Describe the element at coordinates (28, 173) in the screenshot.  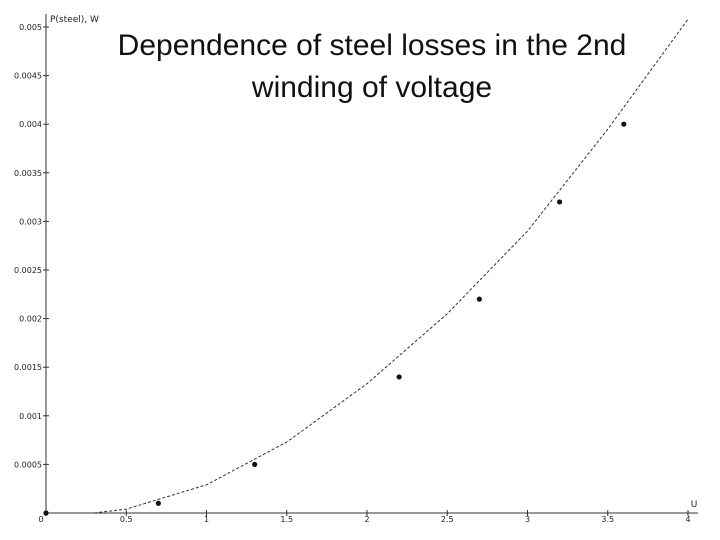
I see `y-tick-label: 0.0035` at that location.